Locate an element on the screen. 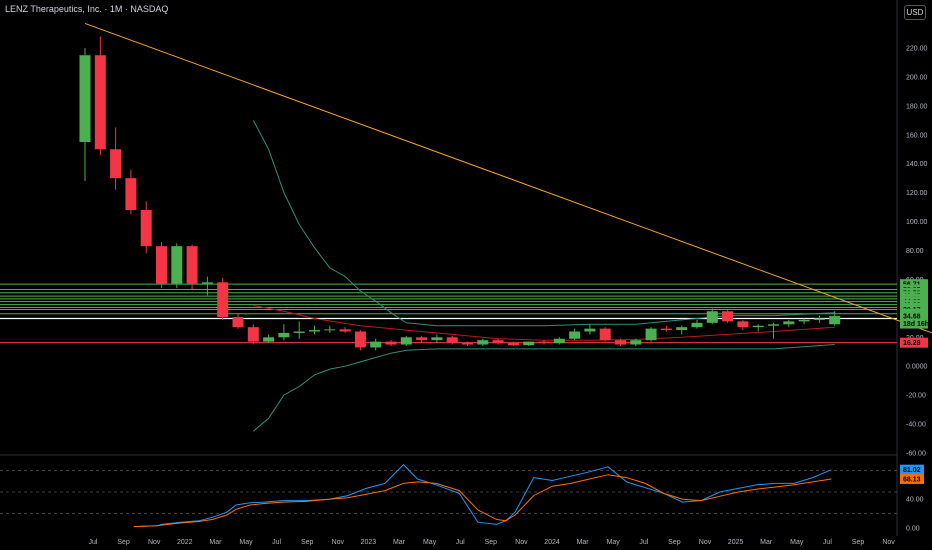 This screenshot has width=932, height=550. price-badge-label: 34.68 is located at coordinates (912, 317).